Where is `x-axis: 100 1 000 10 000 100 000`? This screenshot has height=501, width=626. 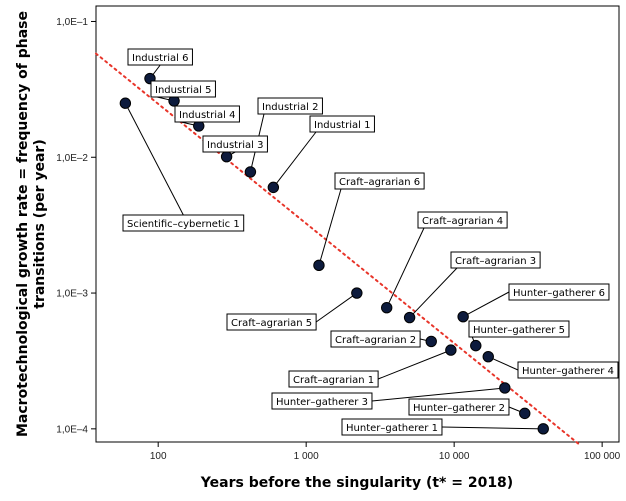 x-axis: 100 1 000 10 000 100 000 is located at coordinates (385, 452).